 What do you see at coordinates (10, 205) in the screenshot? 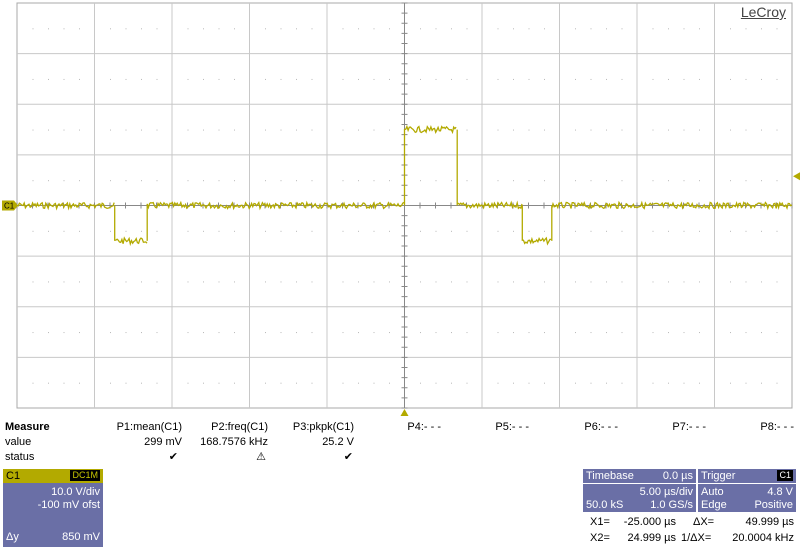
I see `channel-ground-marker` at bounding box center [10, 205].